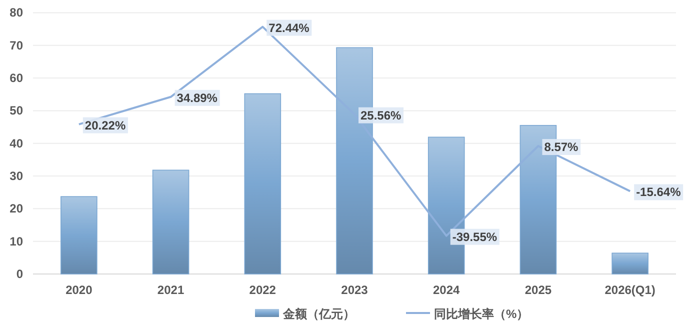 This screenshot has height=330, width=691. Describe the element at coordinates (446, 290) in the screenshot. I see `x-tick-label: 2024` at that location.